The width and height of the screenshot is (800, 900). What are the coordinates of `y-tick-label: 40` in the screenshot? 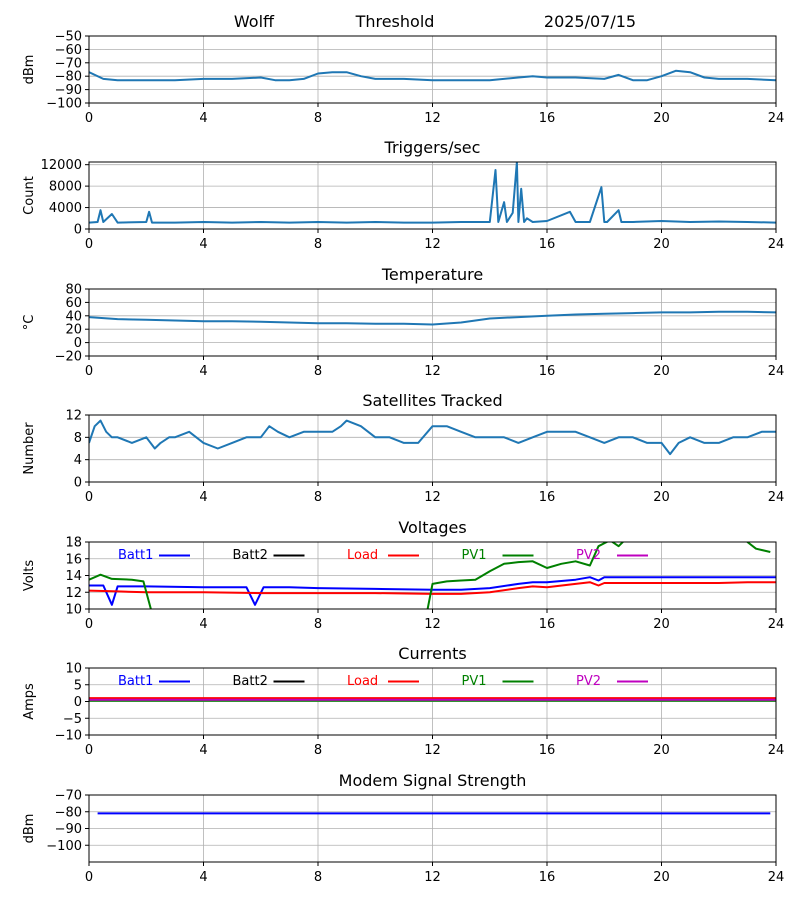 It's located at (73, 316).